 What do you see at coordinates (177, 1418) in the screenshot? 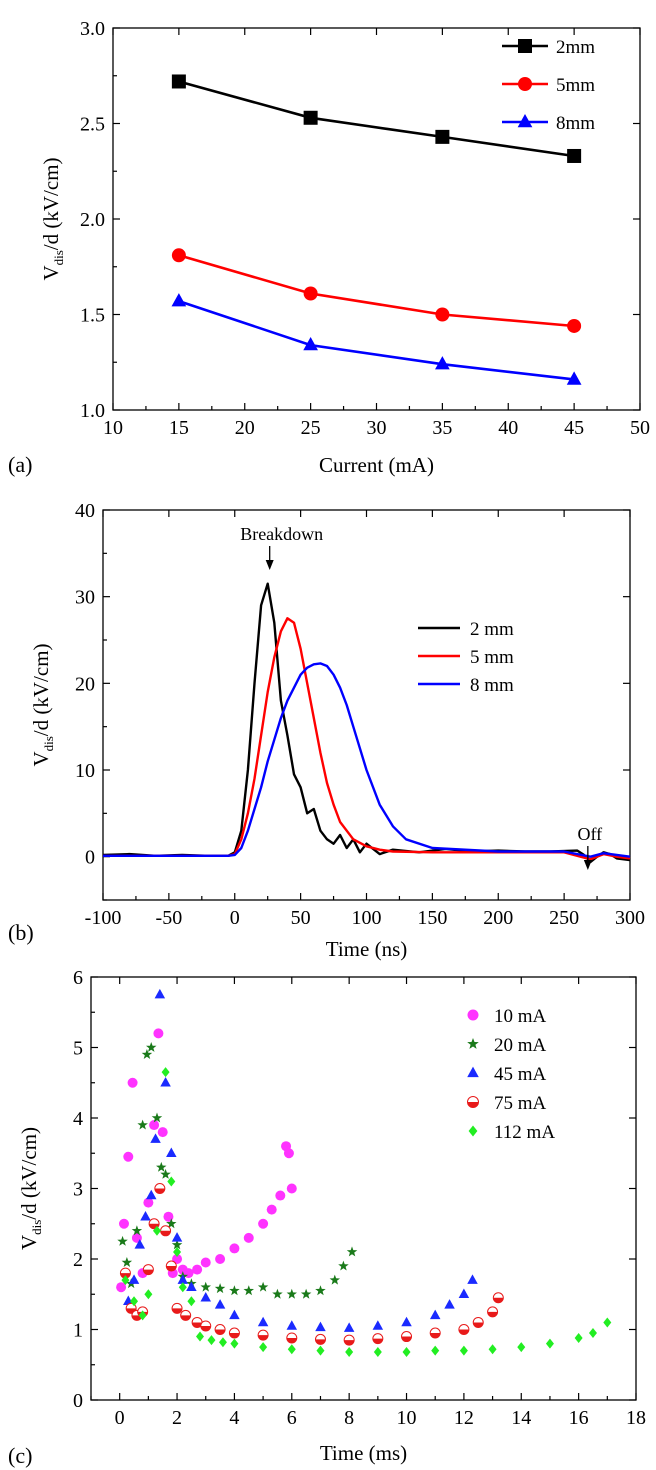
I see `x-tick-label: 2` at bounding box center [177, 1418].